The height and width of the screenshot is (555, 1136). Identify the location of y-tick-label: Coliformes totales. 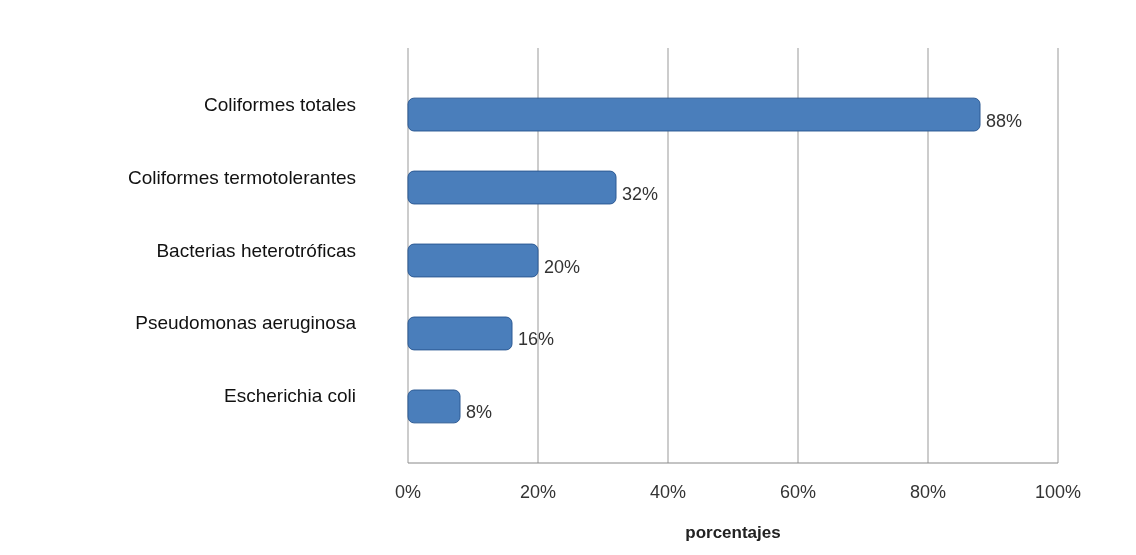
(279, 104).